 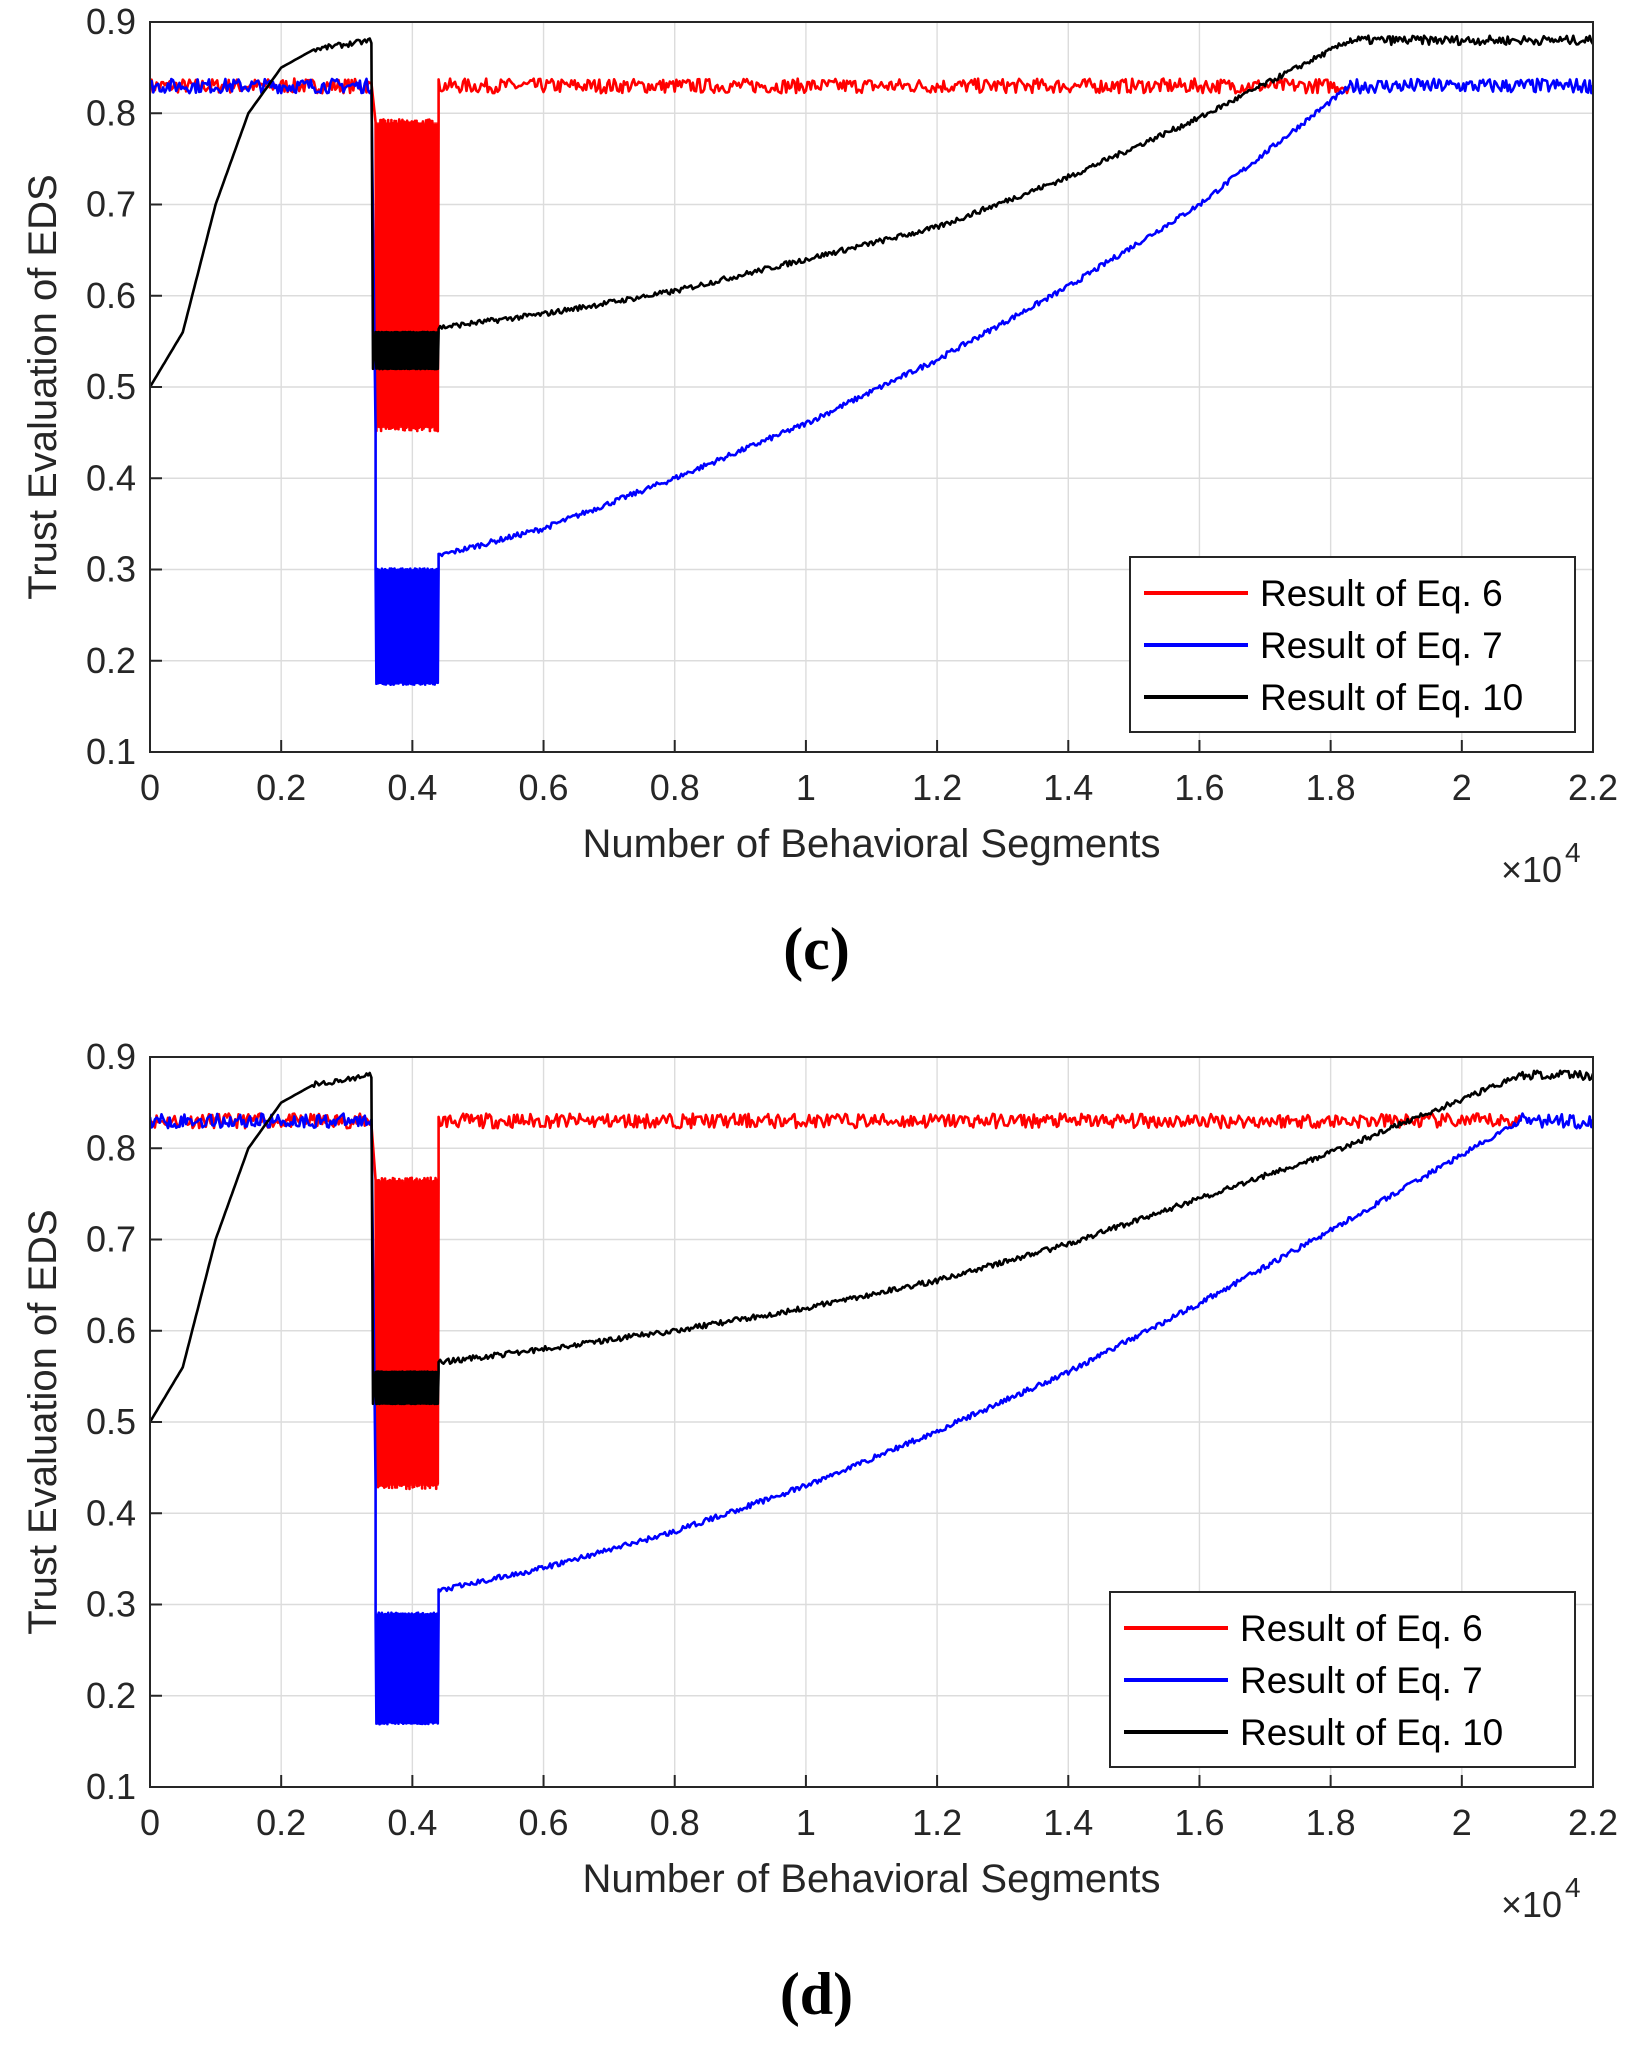 What do you see at coordinates (816, 949) in the screenshot?
I see `panel-caption-c: (c)` at bounding box center [816, 949].